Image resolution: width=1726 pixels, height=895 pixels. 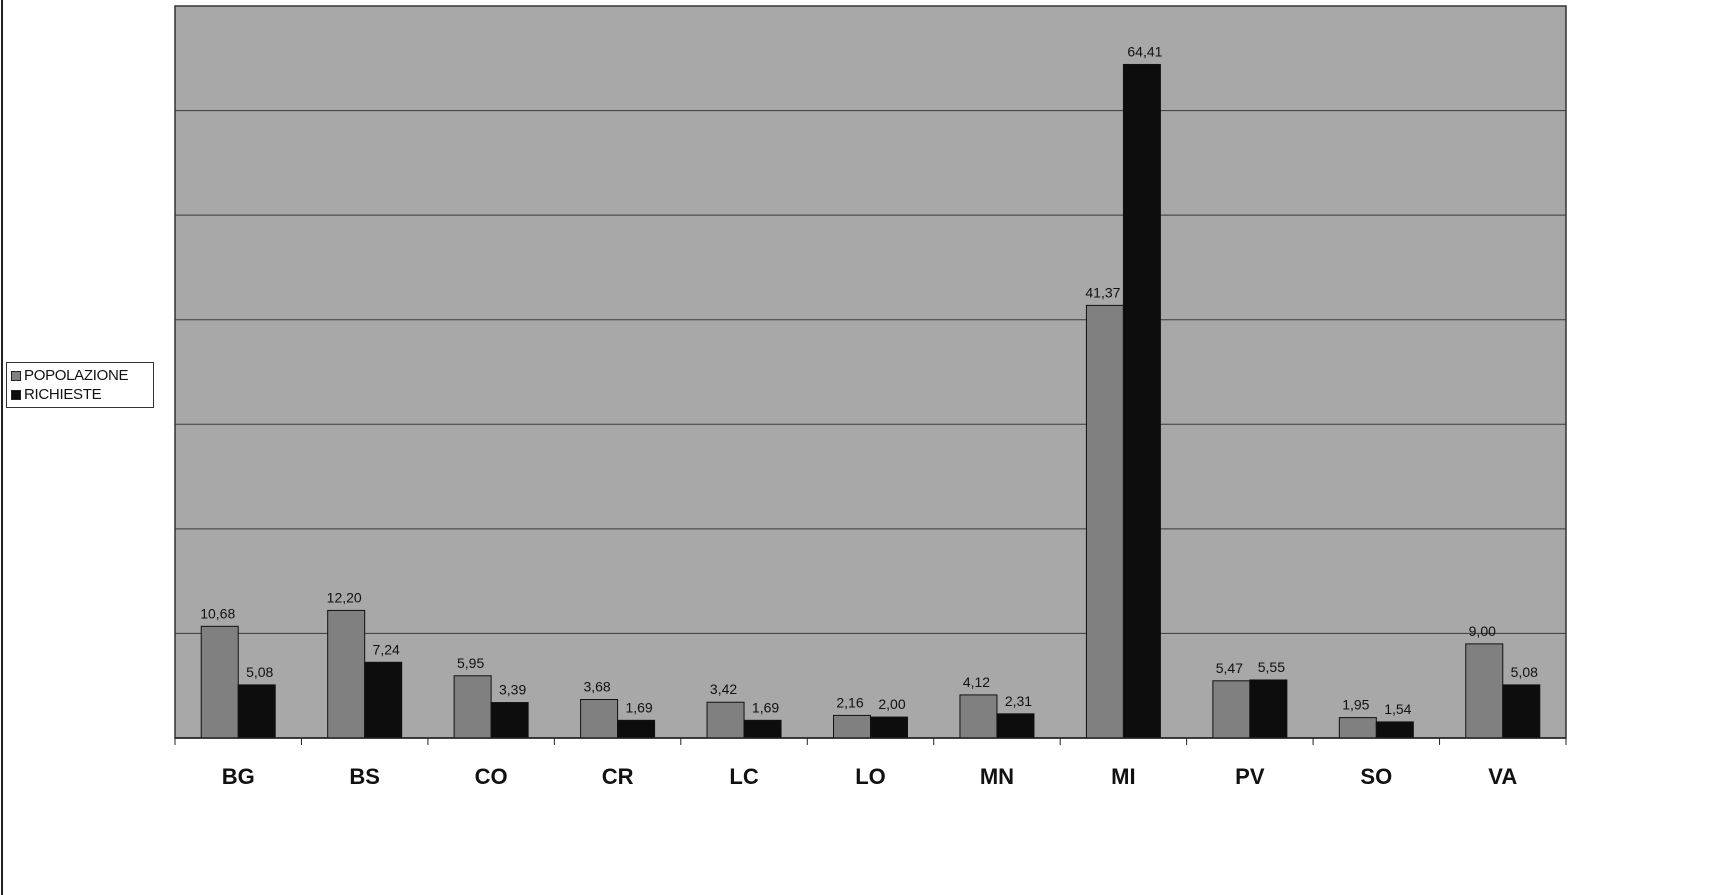 What do you see at coordinates (1484, 691) in the screenshot?
I see `bar-popolazione-va` at bounding box center [1484, 691].